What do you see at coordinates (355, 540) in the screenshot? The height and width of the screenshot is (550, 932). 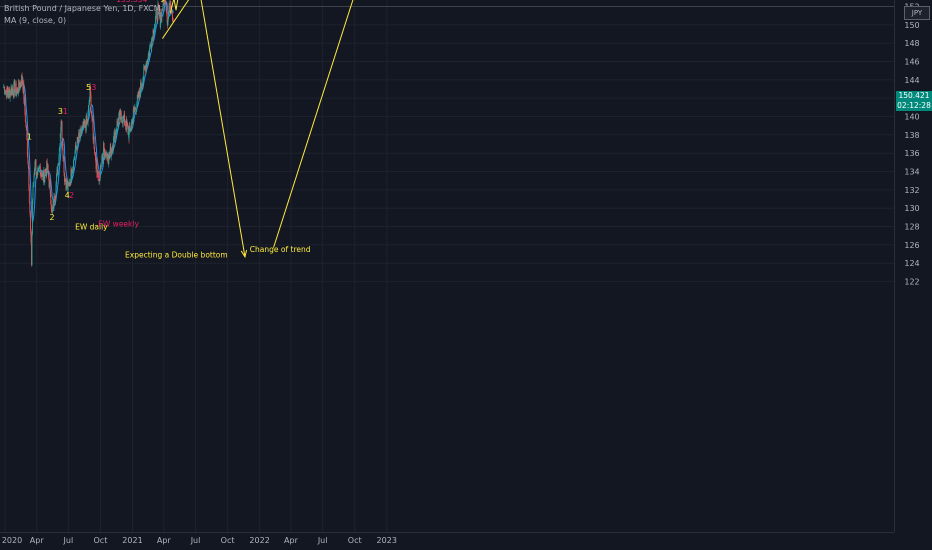 I see `time-tick-label: Oct` at bounding box center [355, 540].